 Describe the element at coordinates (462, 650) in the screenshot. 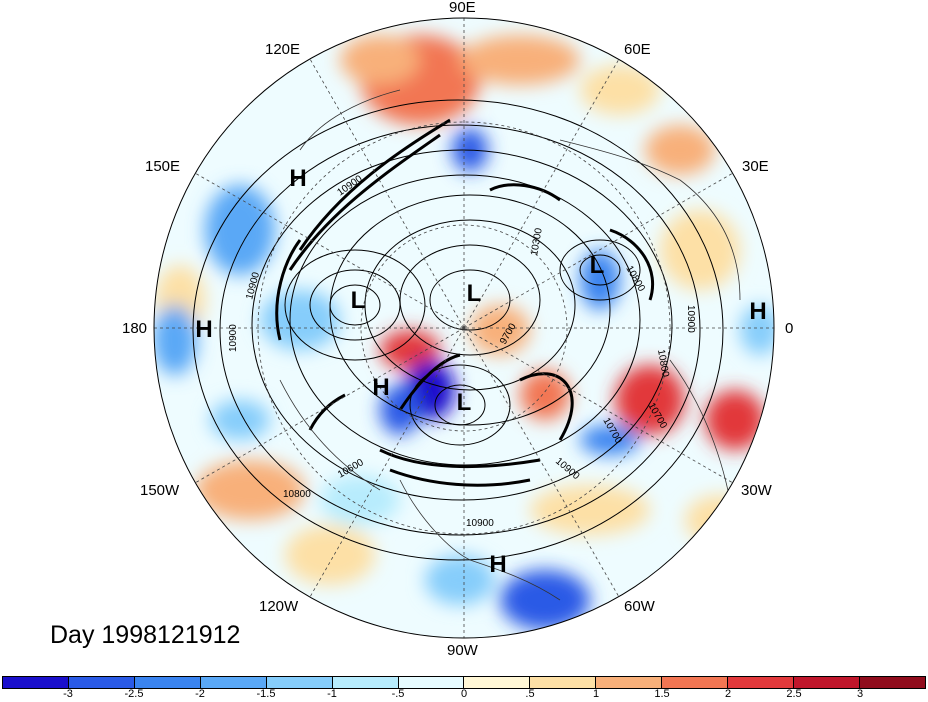

I see `lon-label-90w: 90W` at that location.